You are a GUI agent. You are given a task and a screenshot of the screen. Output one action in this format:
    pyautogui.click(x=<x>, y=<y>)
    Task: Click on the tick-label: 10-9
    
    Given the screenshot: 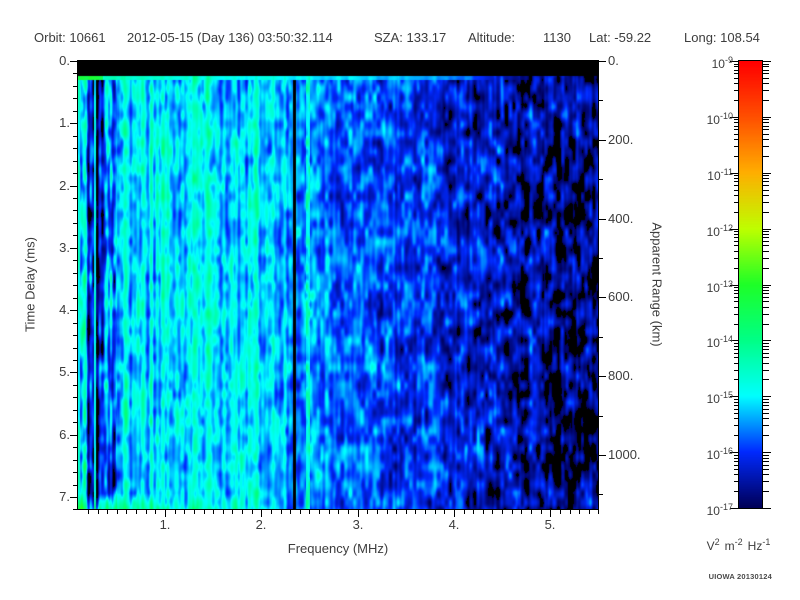 What is the action you would take?
    pyautogui.click(x=722, y=63)
    